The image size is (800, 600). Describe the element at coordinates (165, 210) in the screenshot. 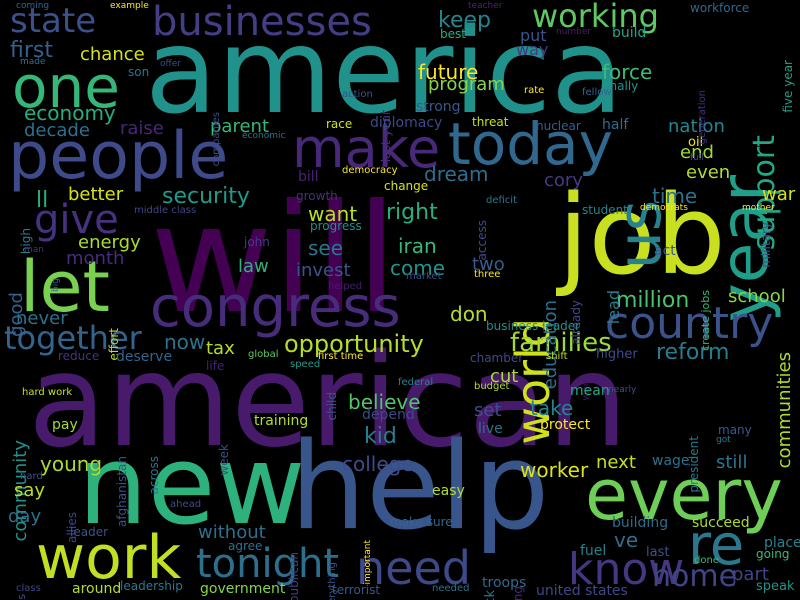

I see `word-middle-class: middle class` at that location.